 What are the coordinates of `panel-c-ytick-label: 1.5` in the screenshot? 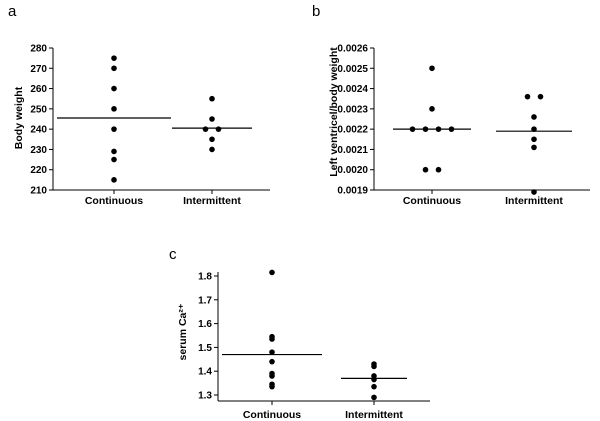 It's located at (205, 348).